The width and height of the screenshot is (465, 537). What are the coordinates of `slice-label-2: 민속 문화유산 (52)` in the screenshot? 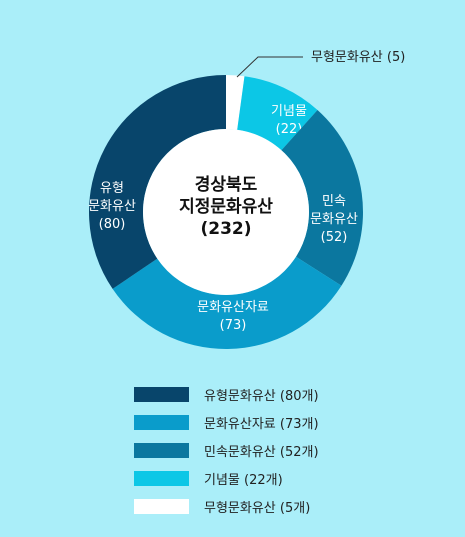 It's located at (334, 219).